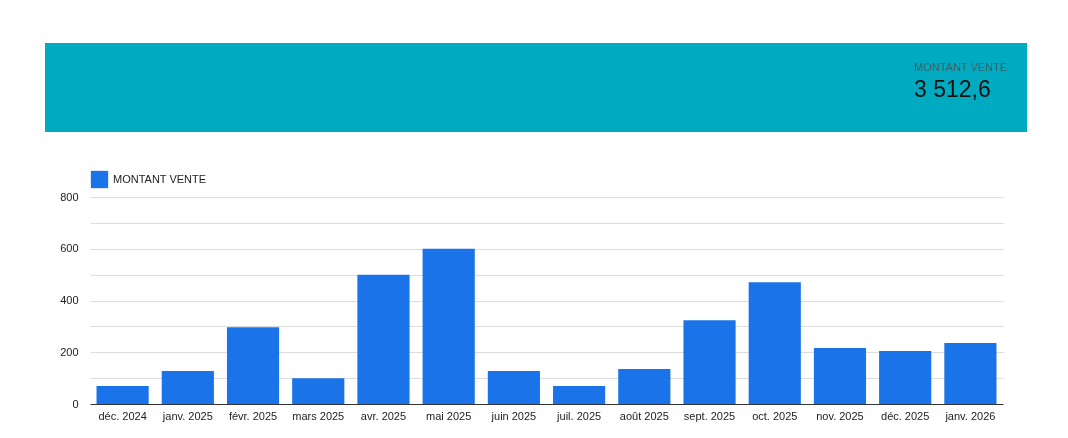 Image resolution: width=1068 pixels, height=438 pixels. Describe the element at coordinates (952, 89) in the screenshot. I see `text: 3 512,6` at that location.